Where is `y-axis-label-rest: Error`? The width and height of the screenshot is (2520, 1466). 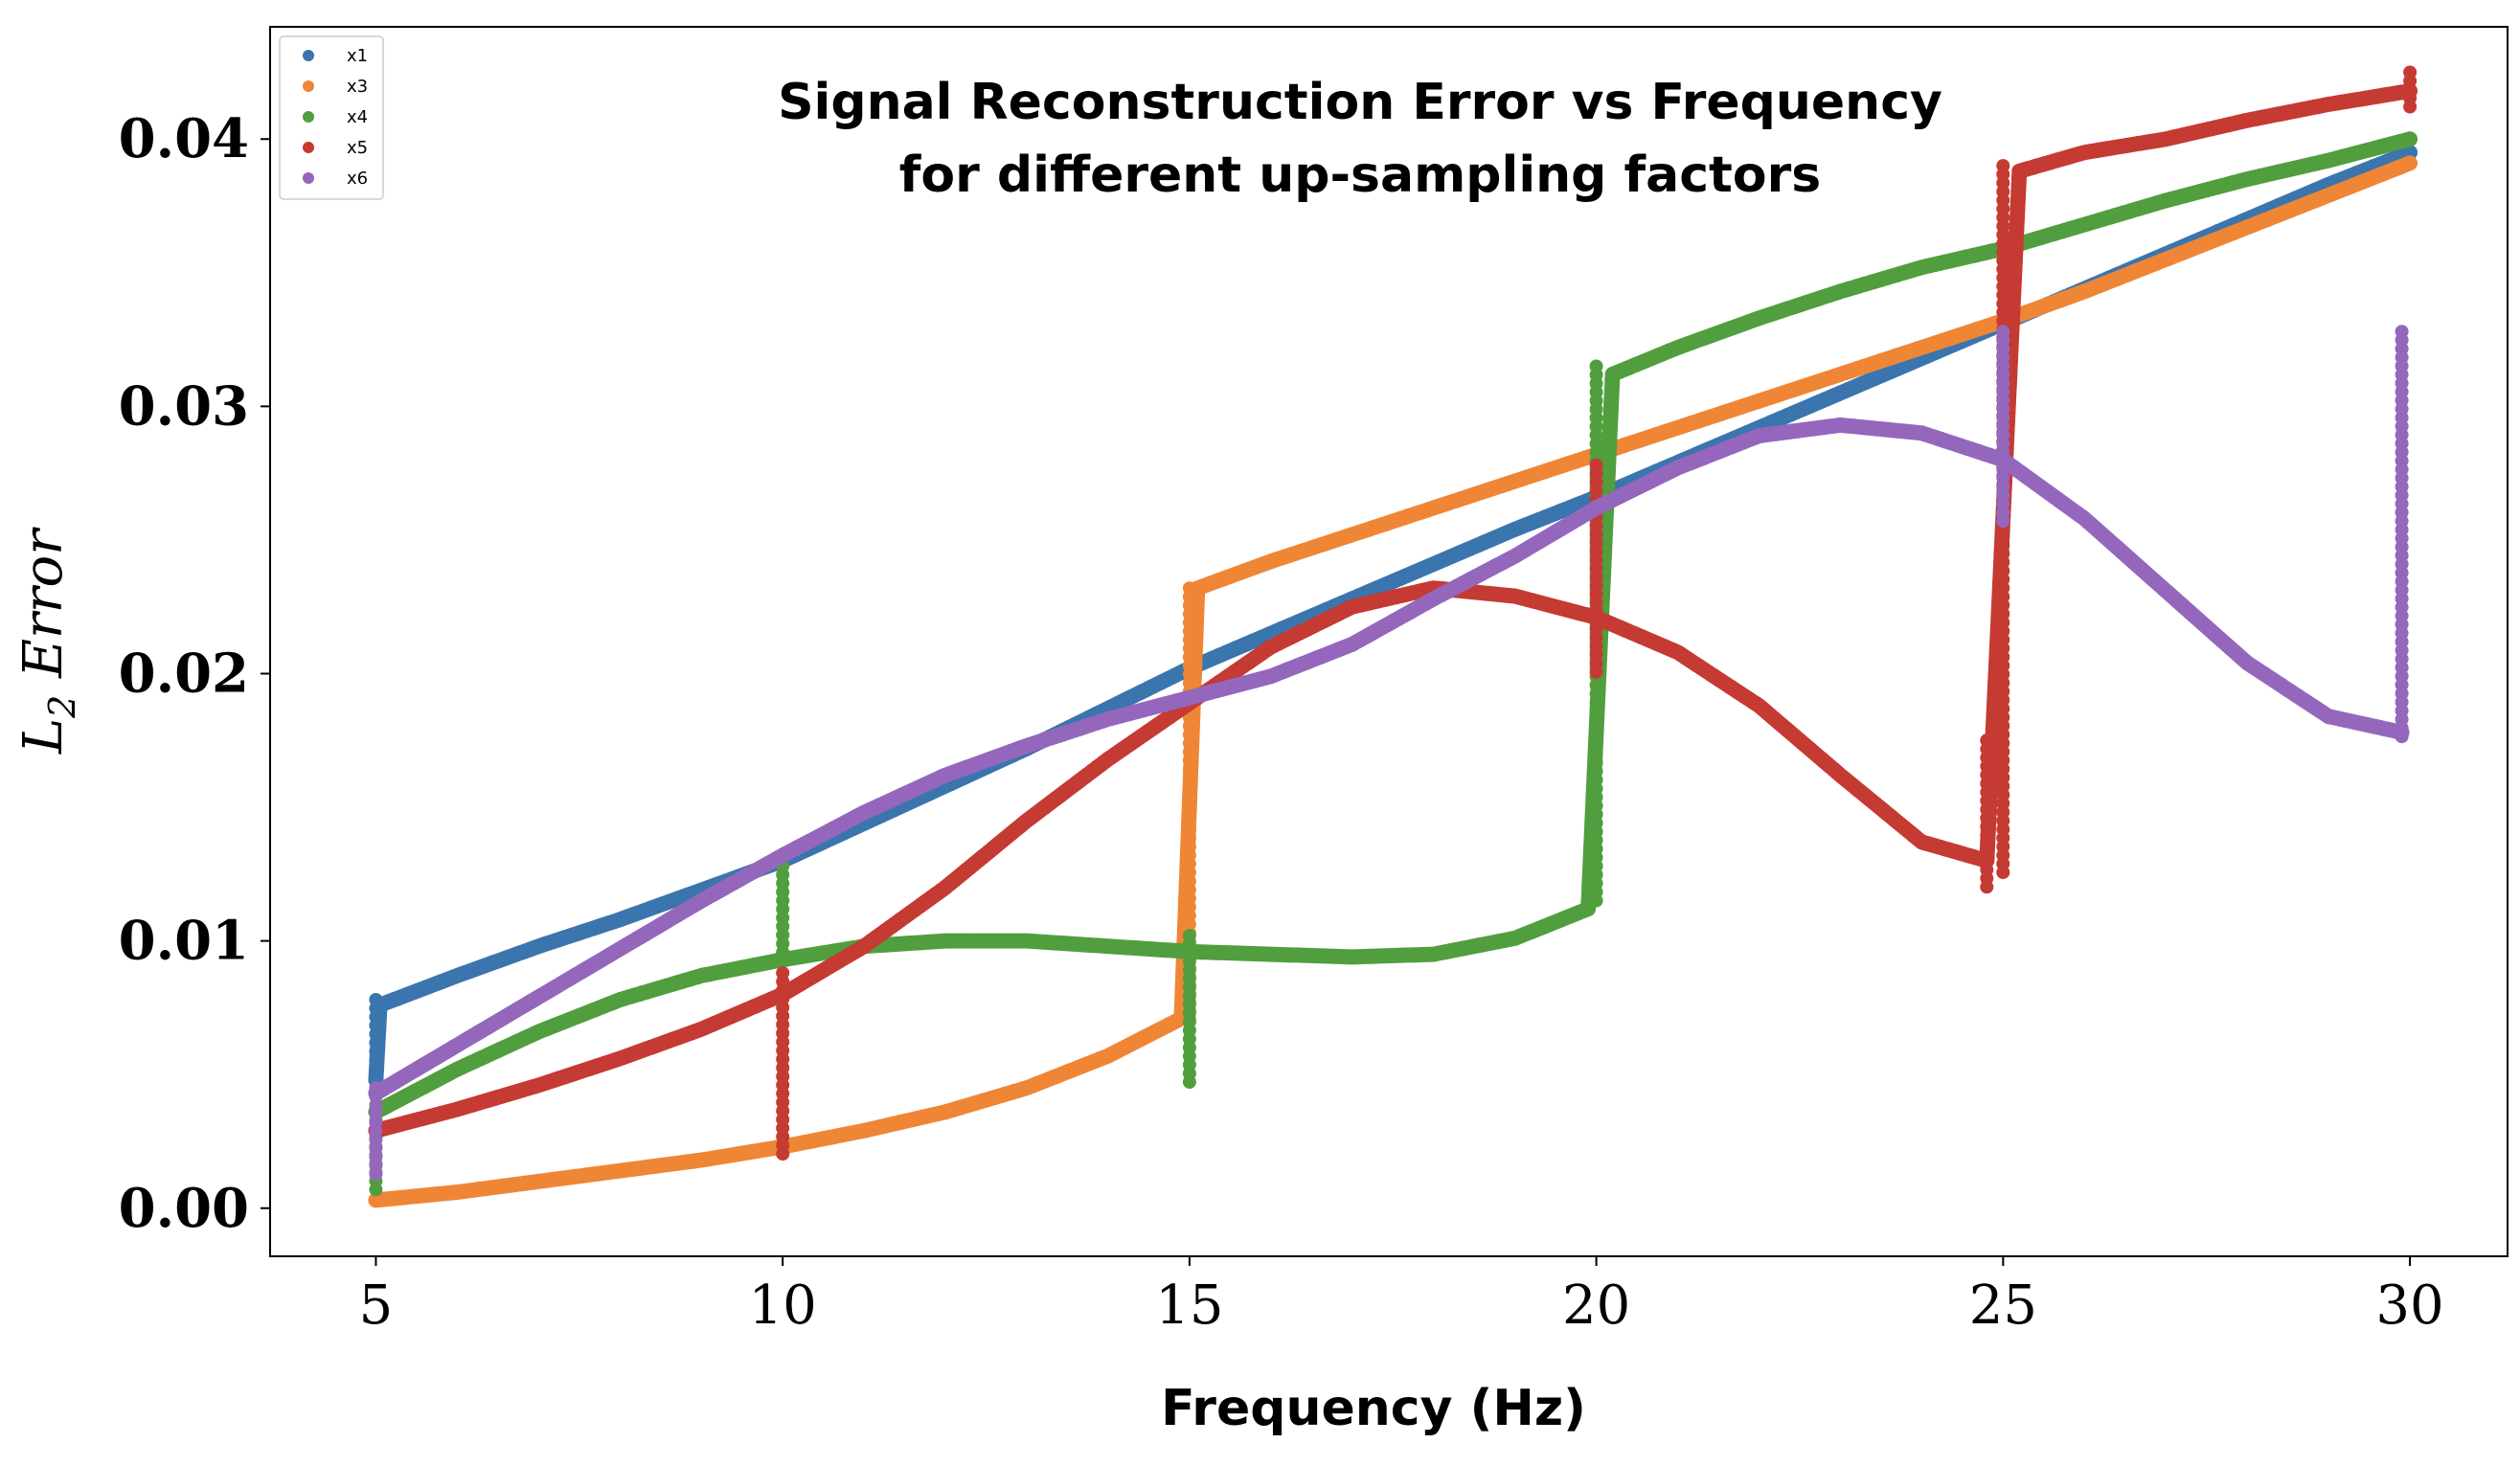
y-axis-label-rest: Error is located at coordinates (44, 611).